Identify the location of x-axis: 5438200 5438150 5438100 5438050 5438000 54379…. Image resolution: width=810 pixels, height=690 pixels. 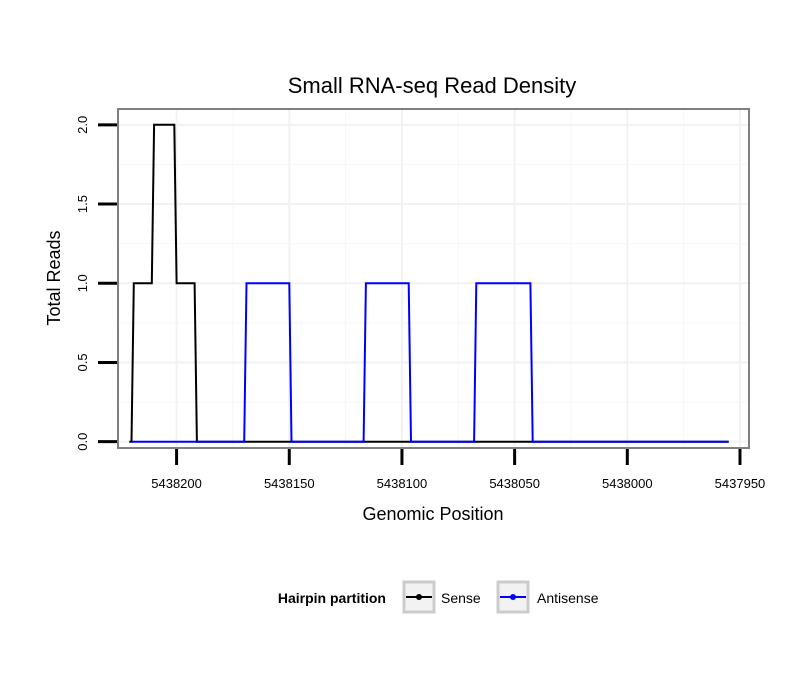
(458, 470).